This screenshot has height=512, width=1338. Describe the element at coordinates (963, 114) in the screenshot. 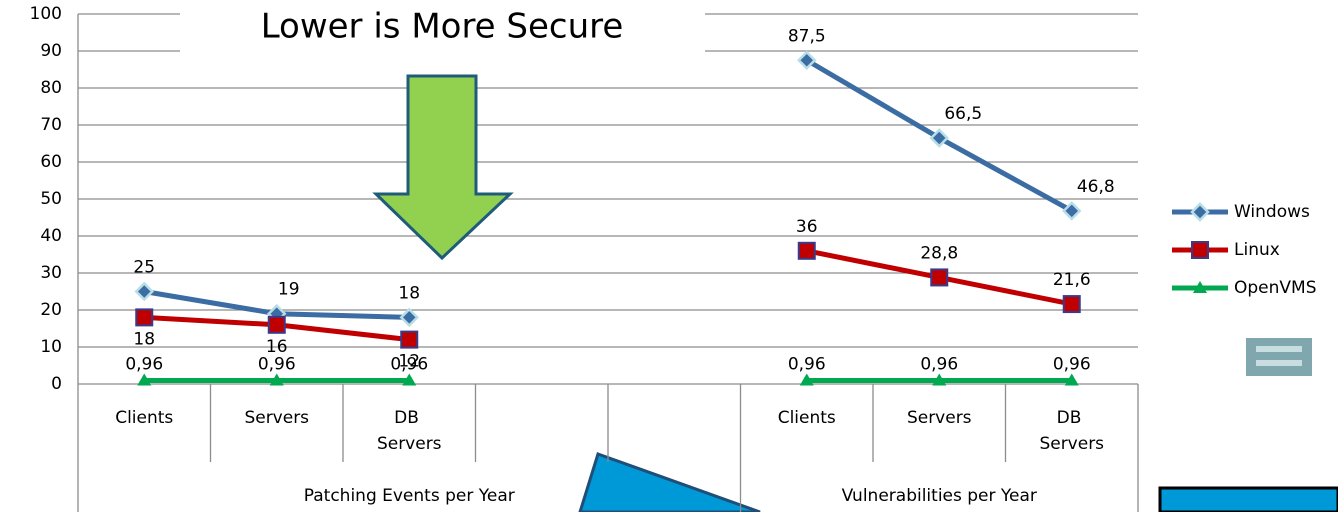

I see `data-label: 66,5` at that location.